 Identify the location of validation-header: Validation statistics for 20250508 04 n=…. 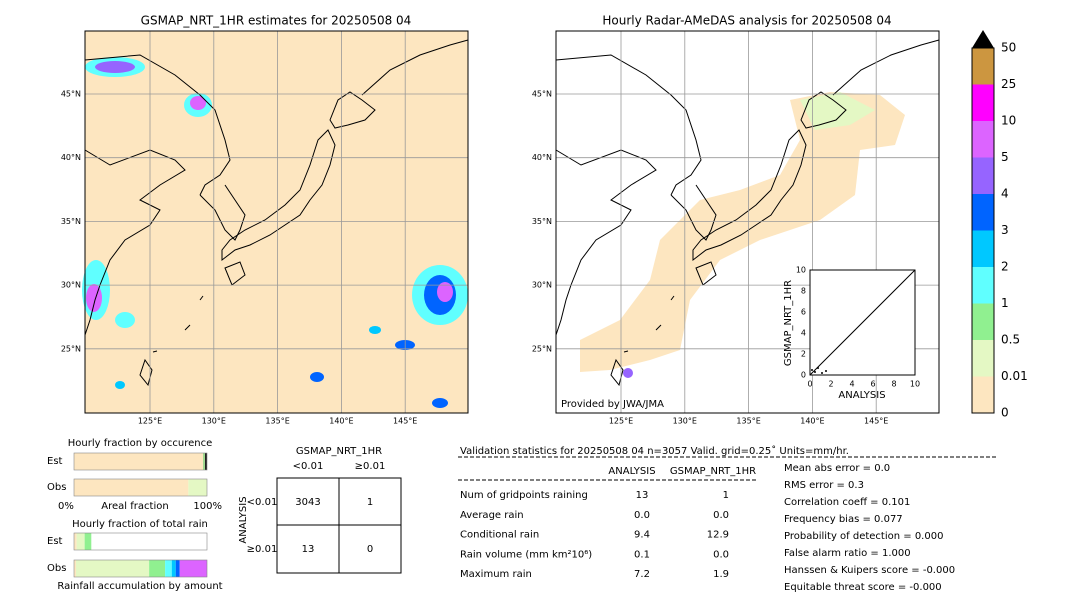
(654, 451).